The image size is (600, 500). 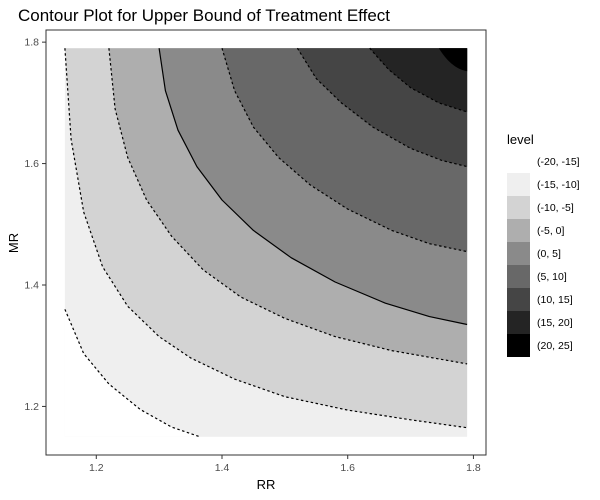 I want to click on x-tick-label: 1.6, so click(x=347, y=468).